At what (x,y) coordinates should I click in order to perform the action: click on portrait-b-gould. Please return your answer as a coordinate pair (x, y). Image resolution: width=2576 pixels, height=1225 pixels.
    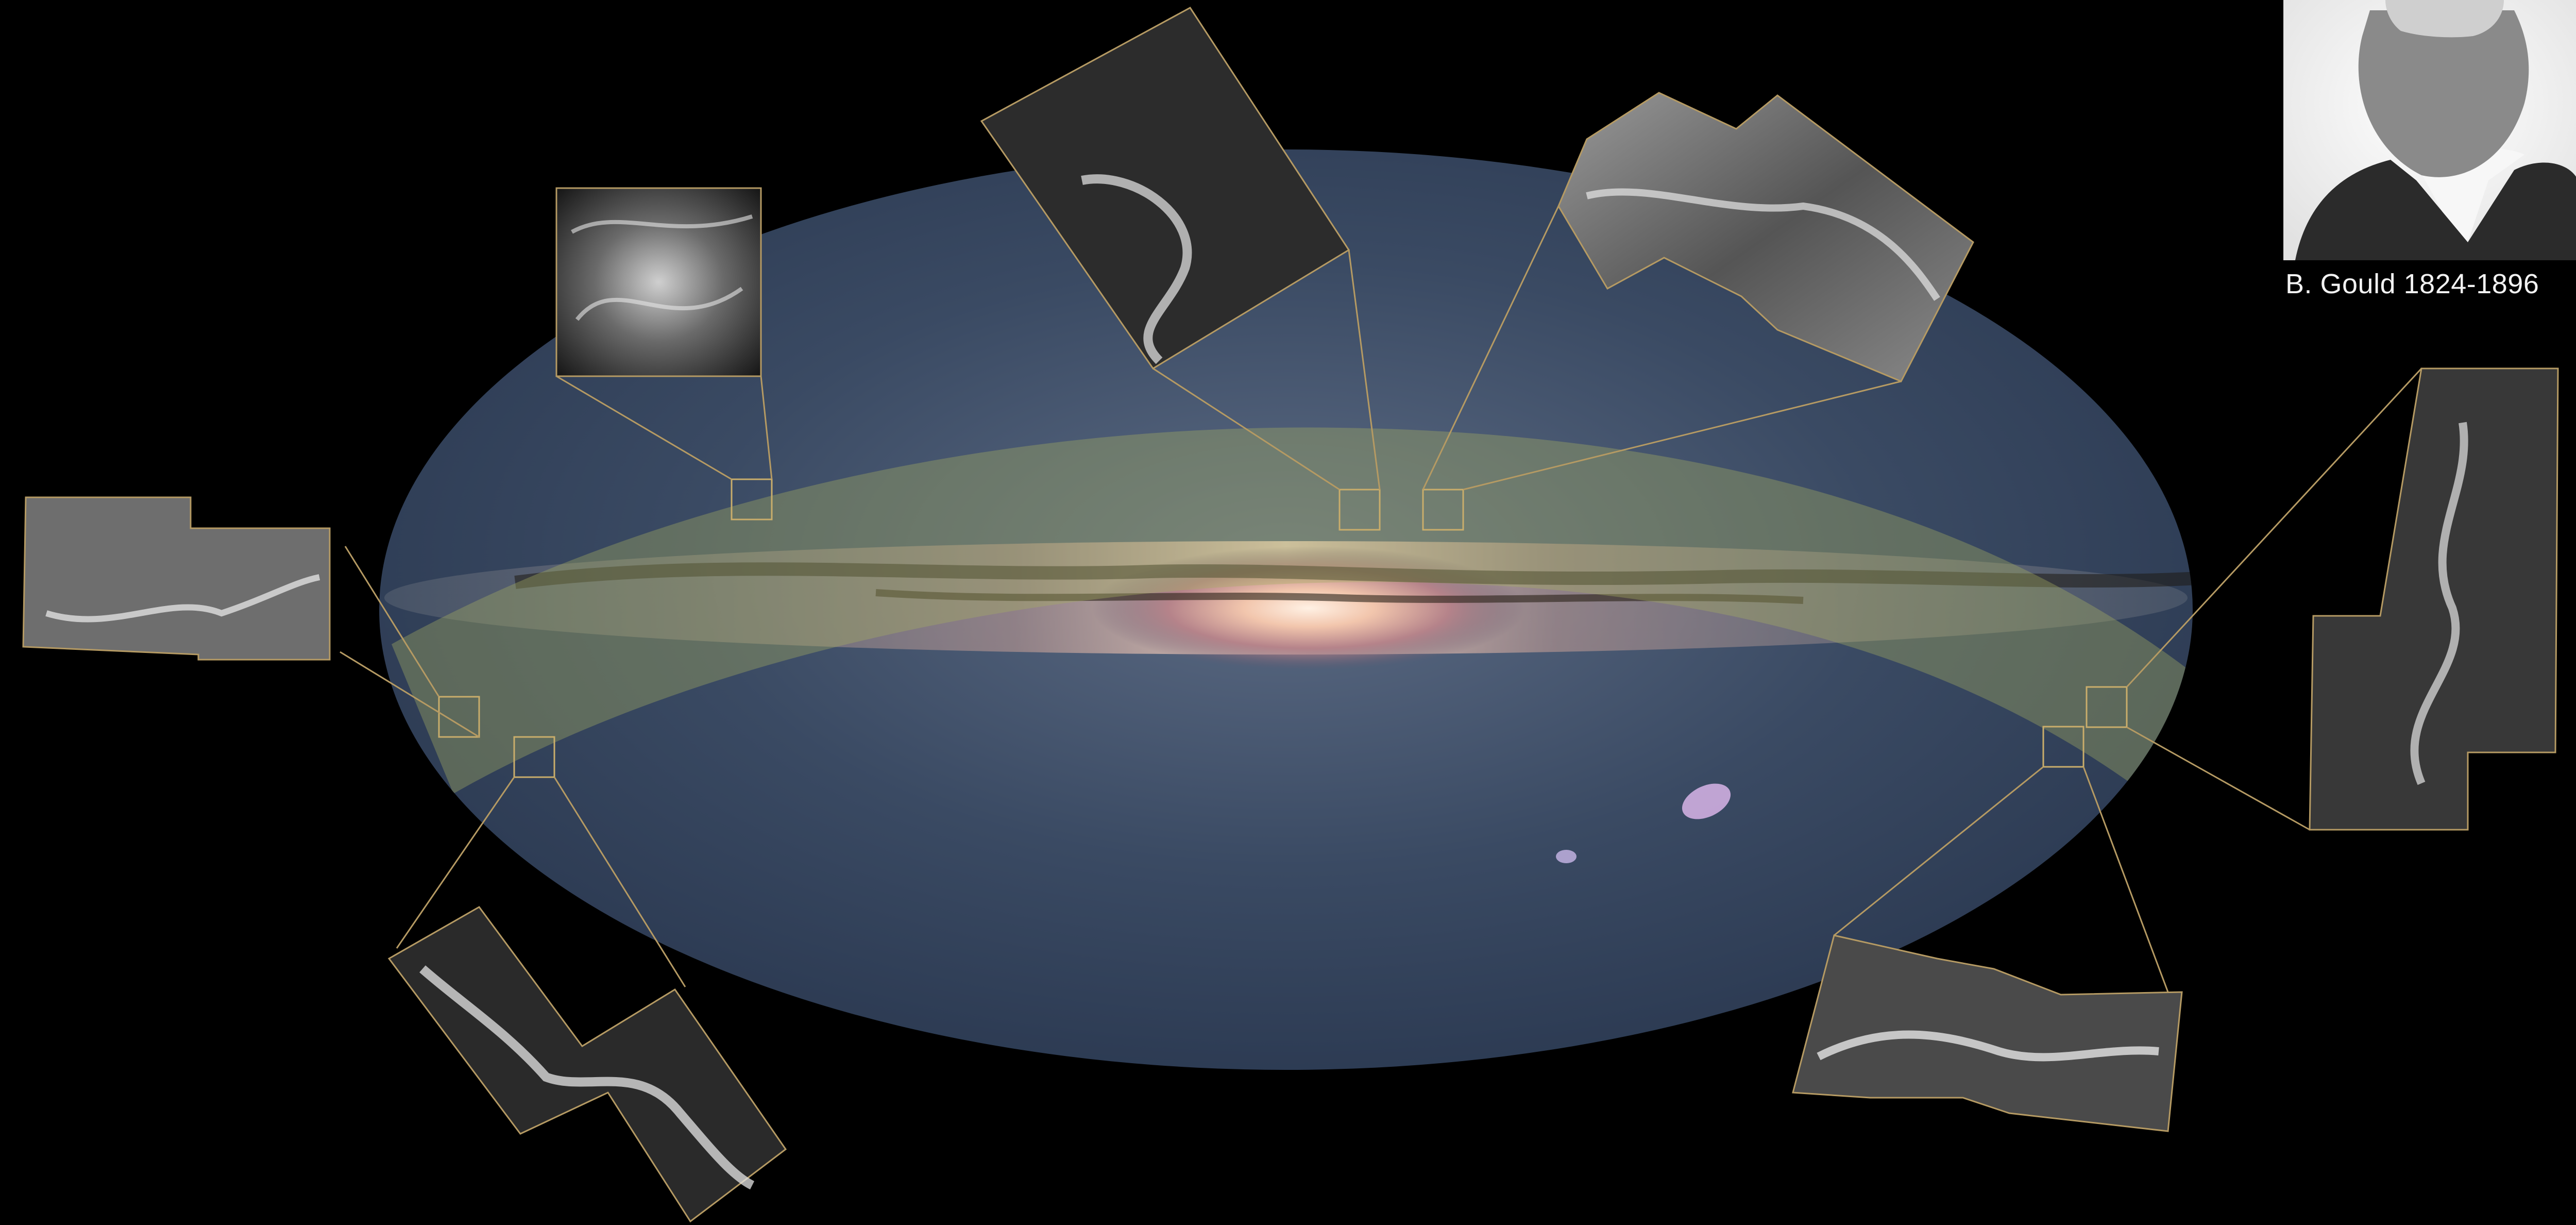
    Looking at the image, I should click on (2429, 130).